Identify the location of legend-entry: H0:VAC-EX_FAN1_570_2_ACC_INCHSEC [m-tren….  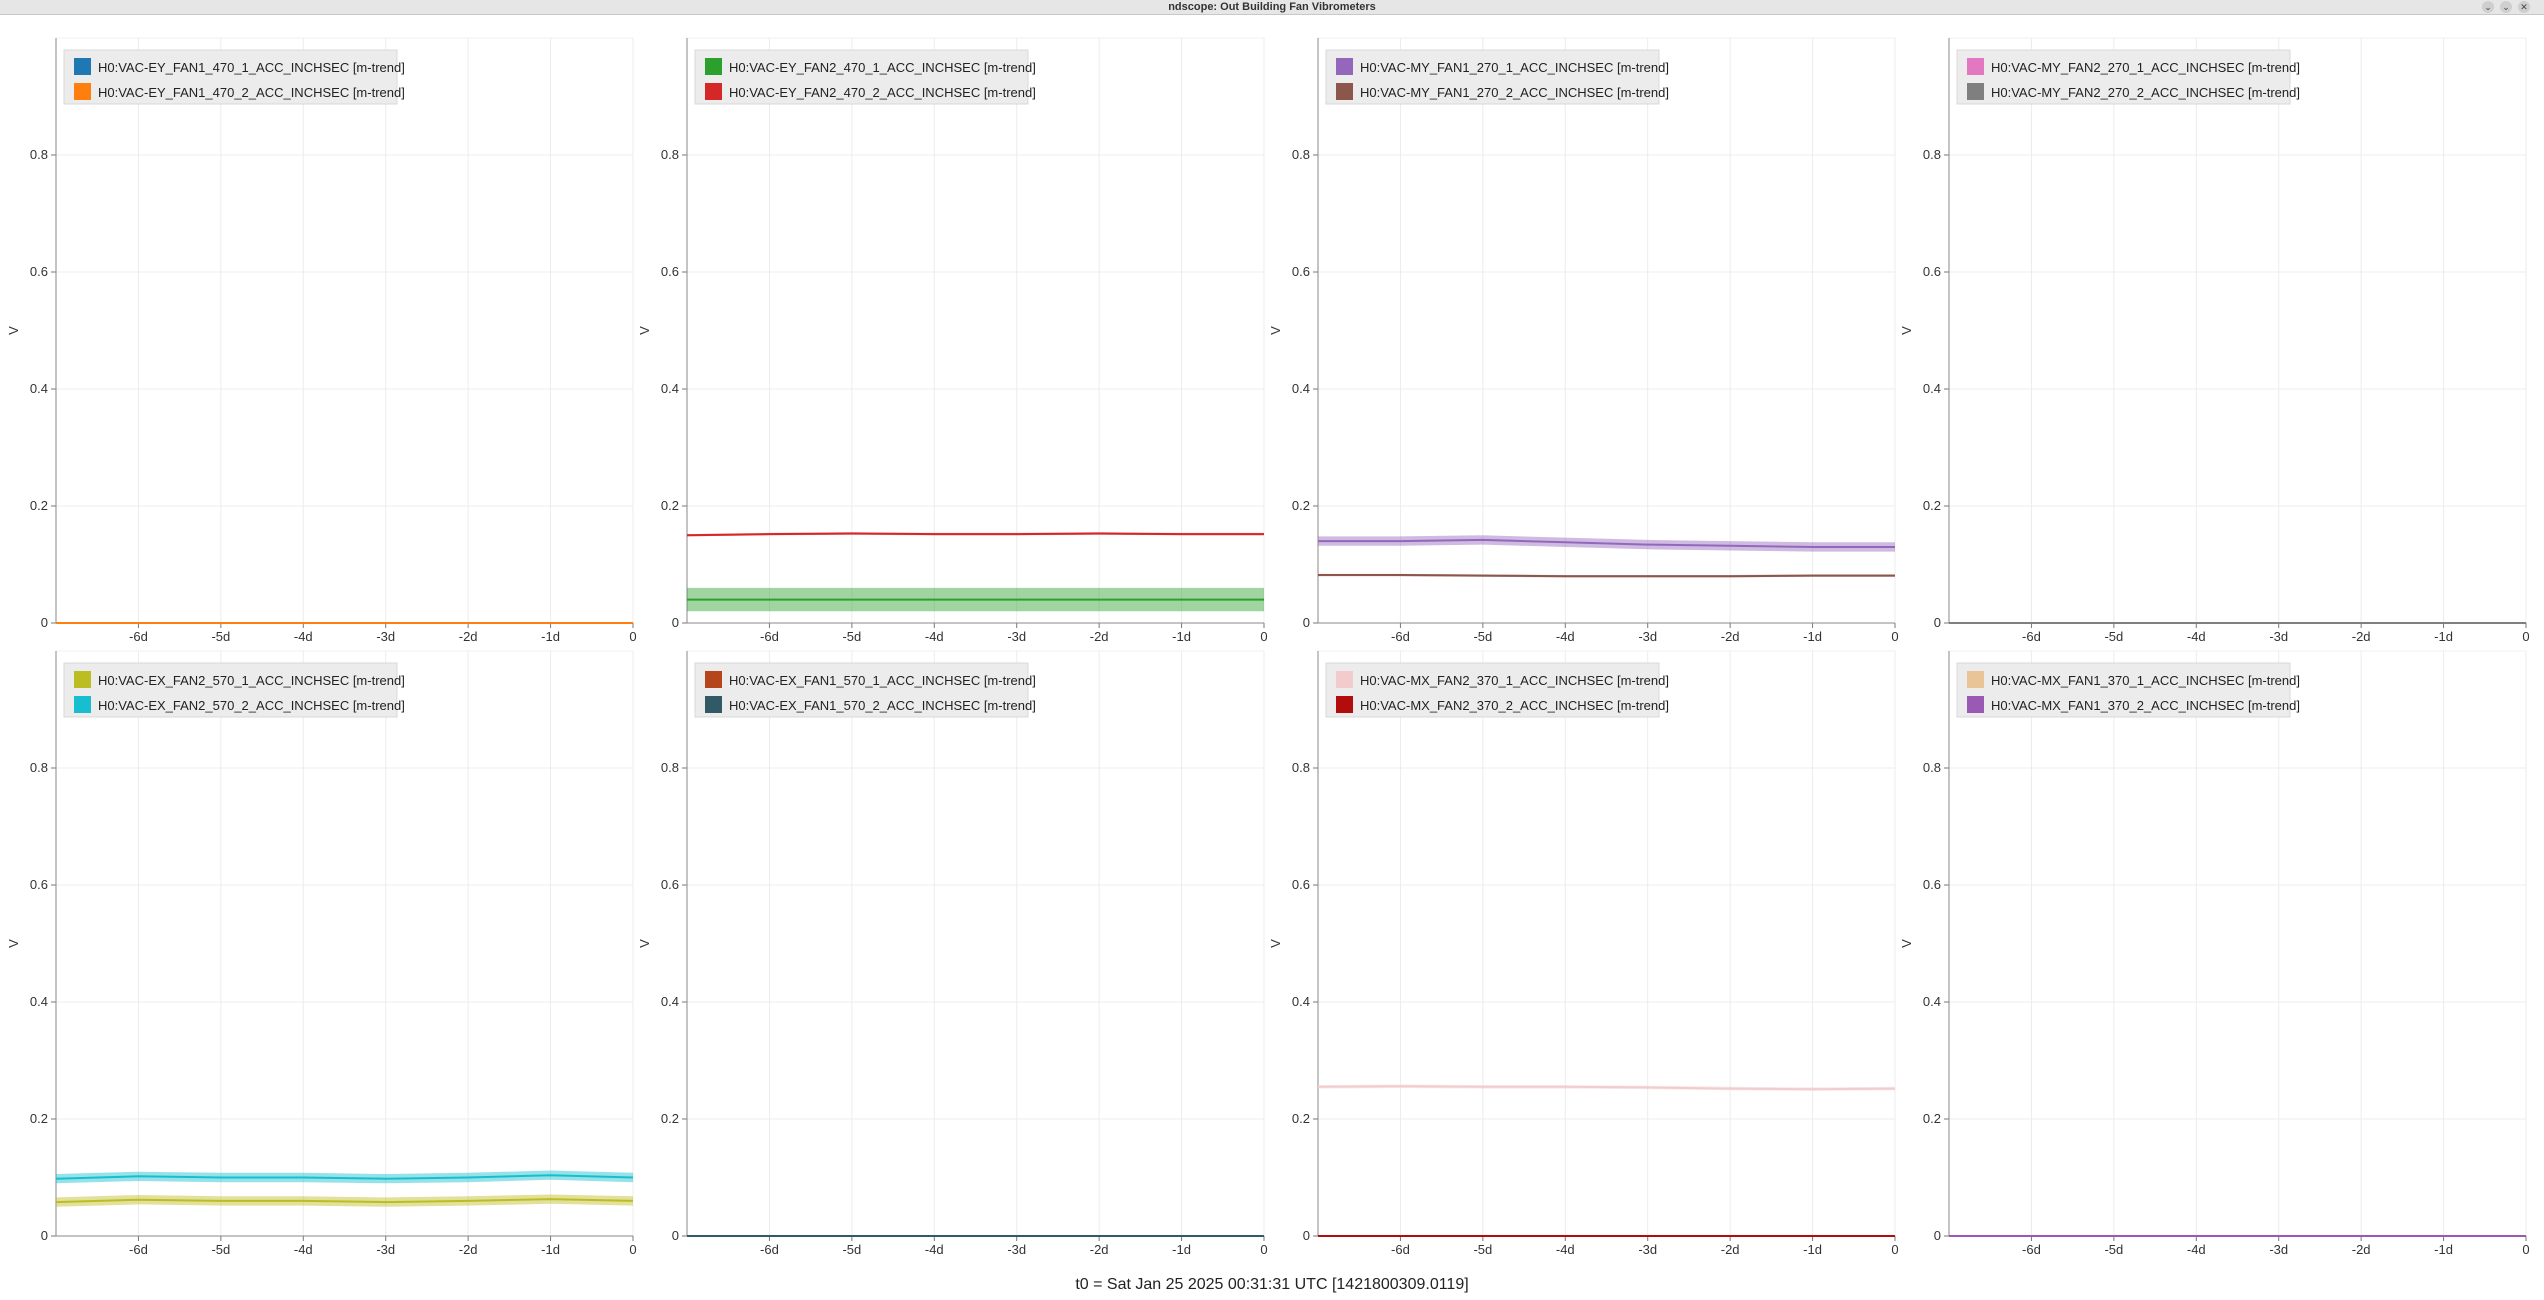
(882, 705).